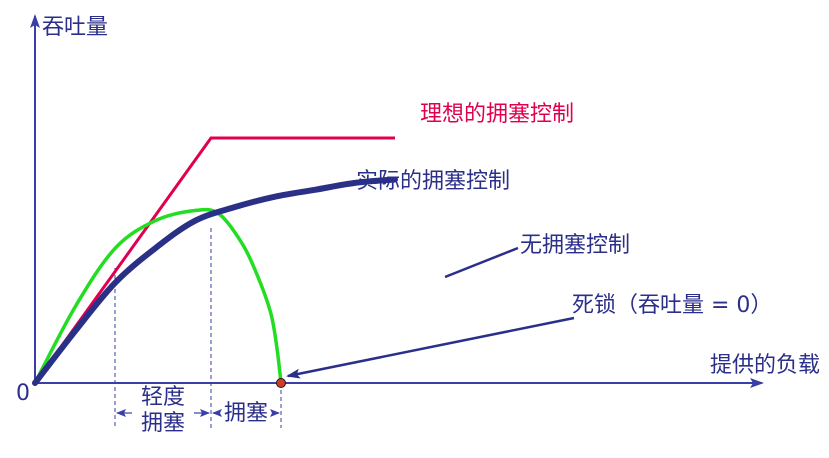 Image resolution: width=829 pixels, height=458 pixels. What do you see at coordinates (430, 347) in the screenshot?
I see `deadlock-pointer` at bounding box center [430, 347].